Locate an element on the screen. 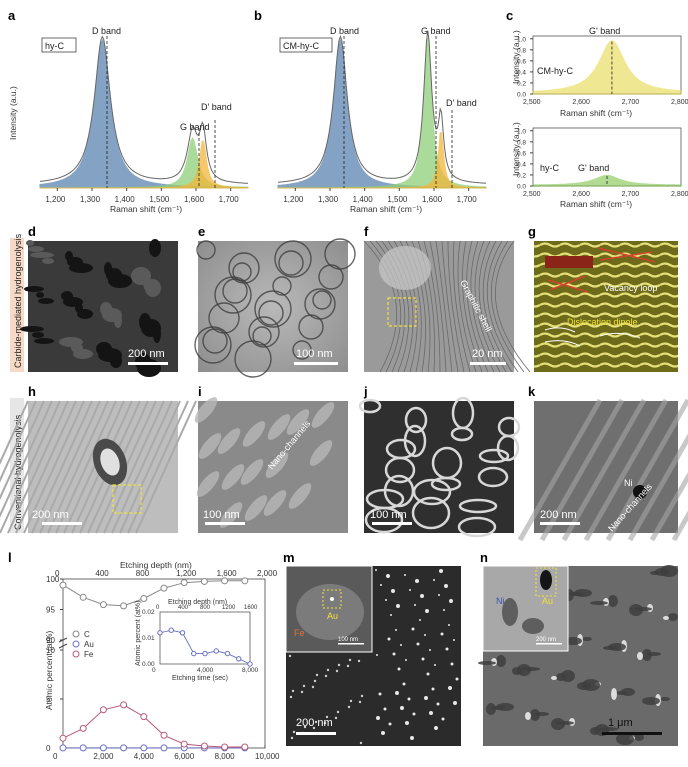 The image size is (688, 767). inset-x2tick: 0 is located at coordinates (158, 608).